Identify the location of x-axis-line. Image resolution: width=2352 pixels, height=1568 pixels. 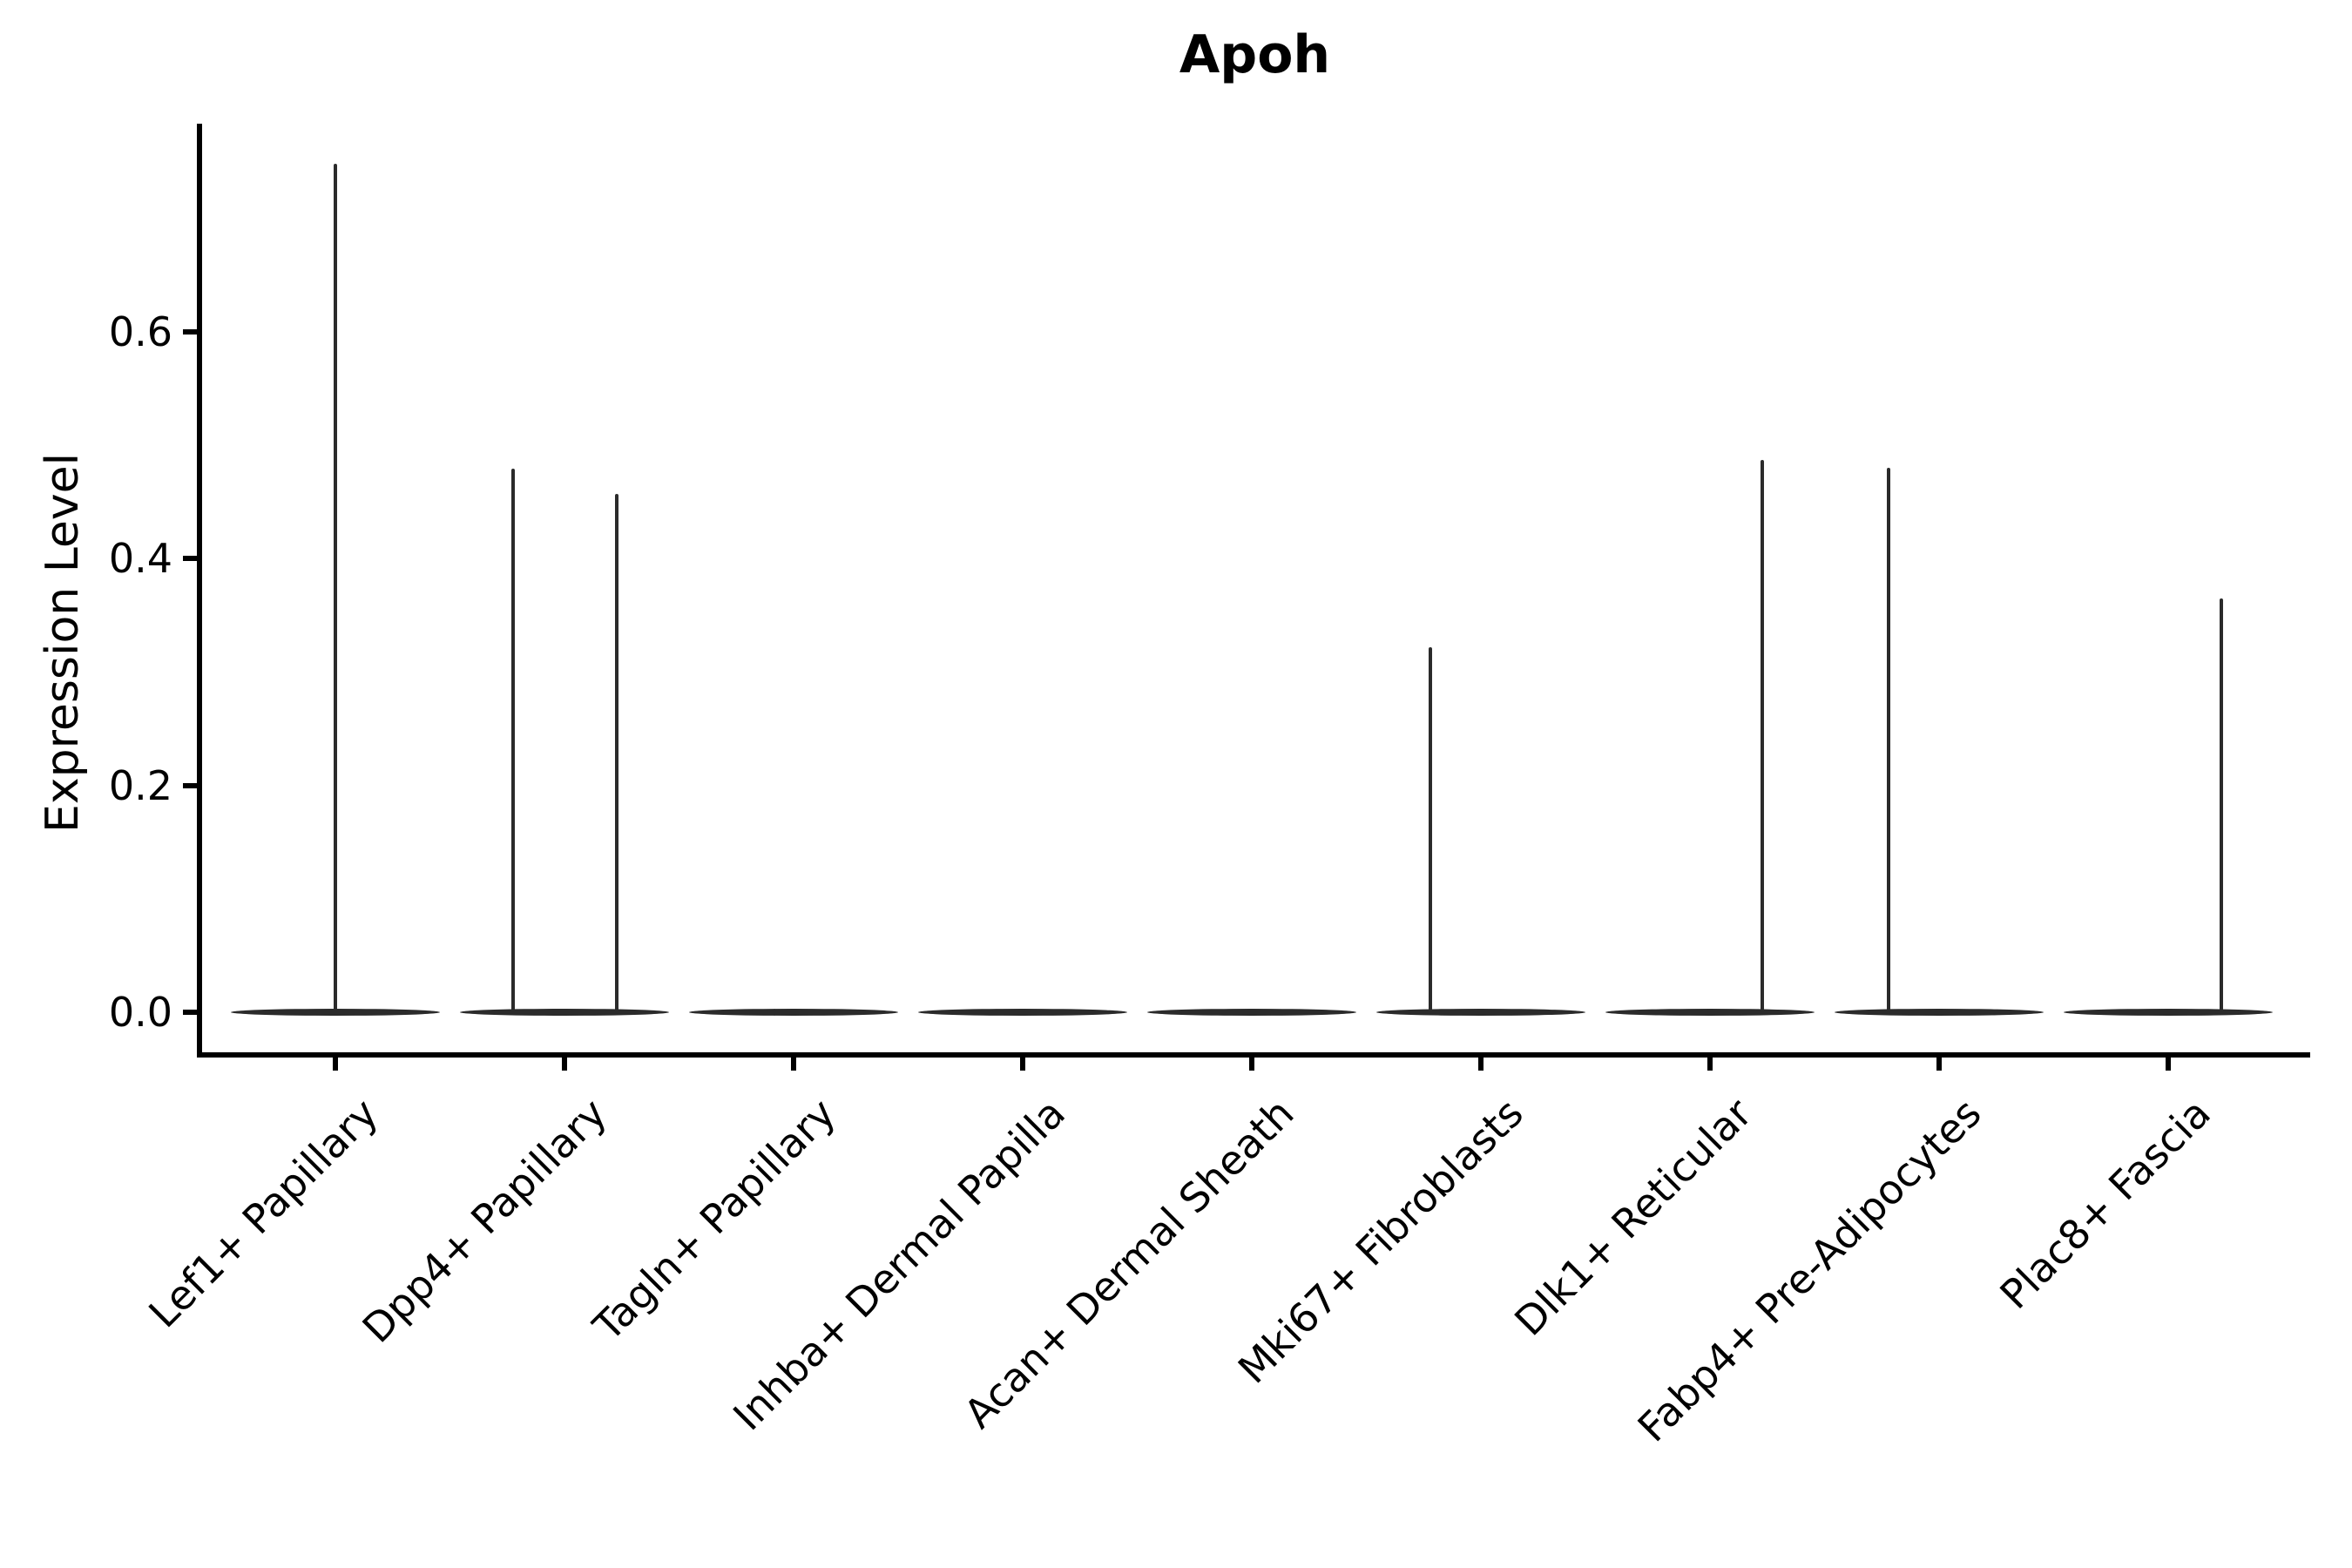
(1253, 1055).